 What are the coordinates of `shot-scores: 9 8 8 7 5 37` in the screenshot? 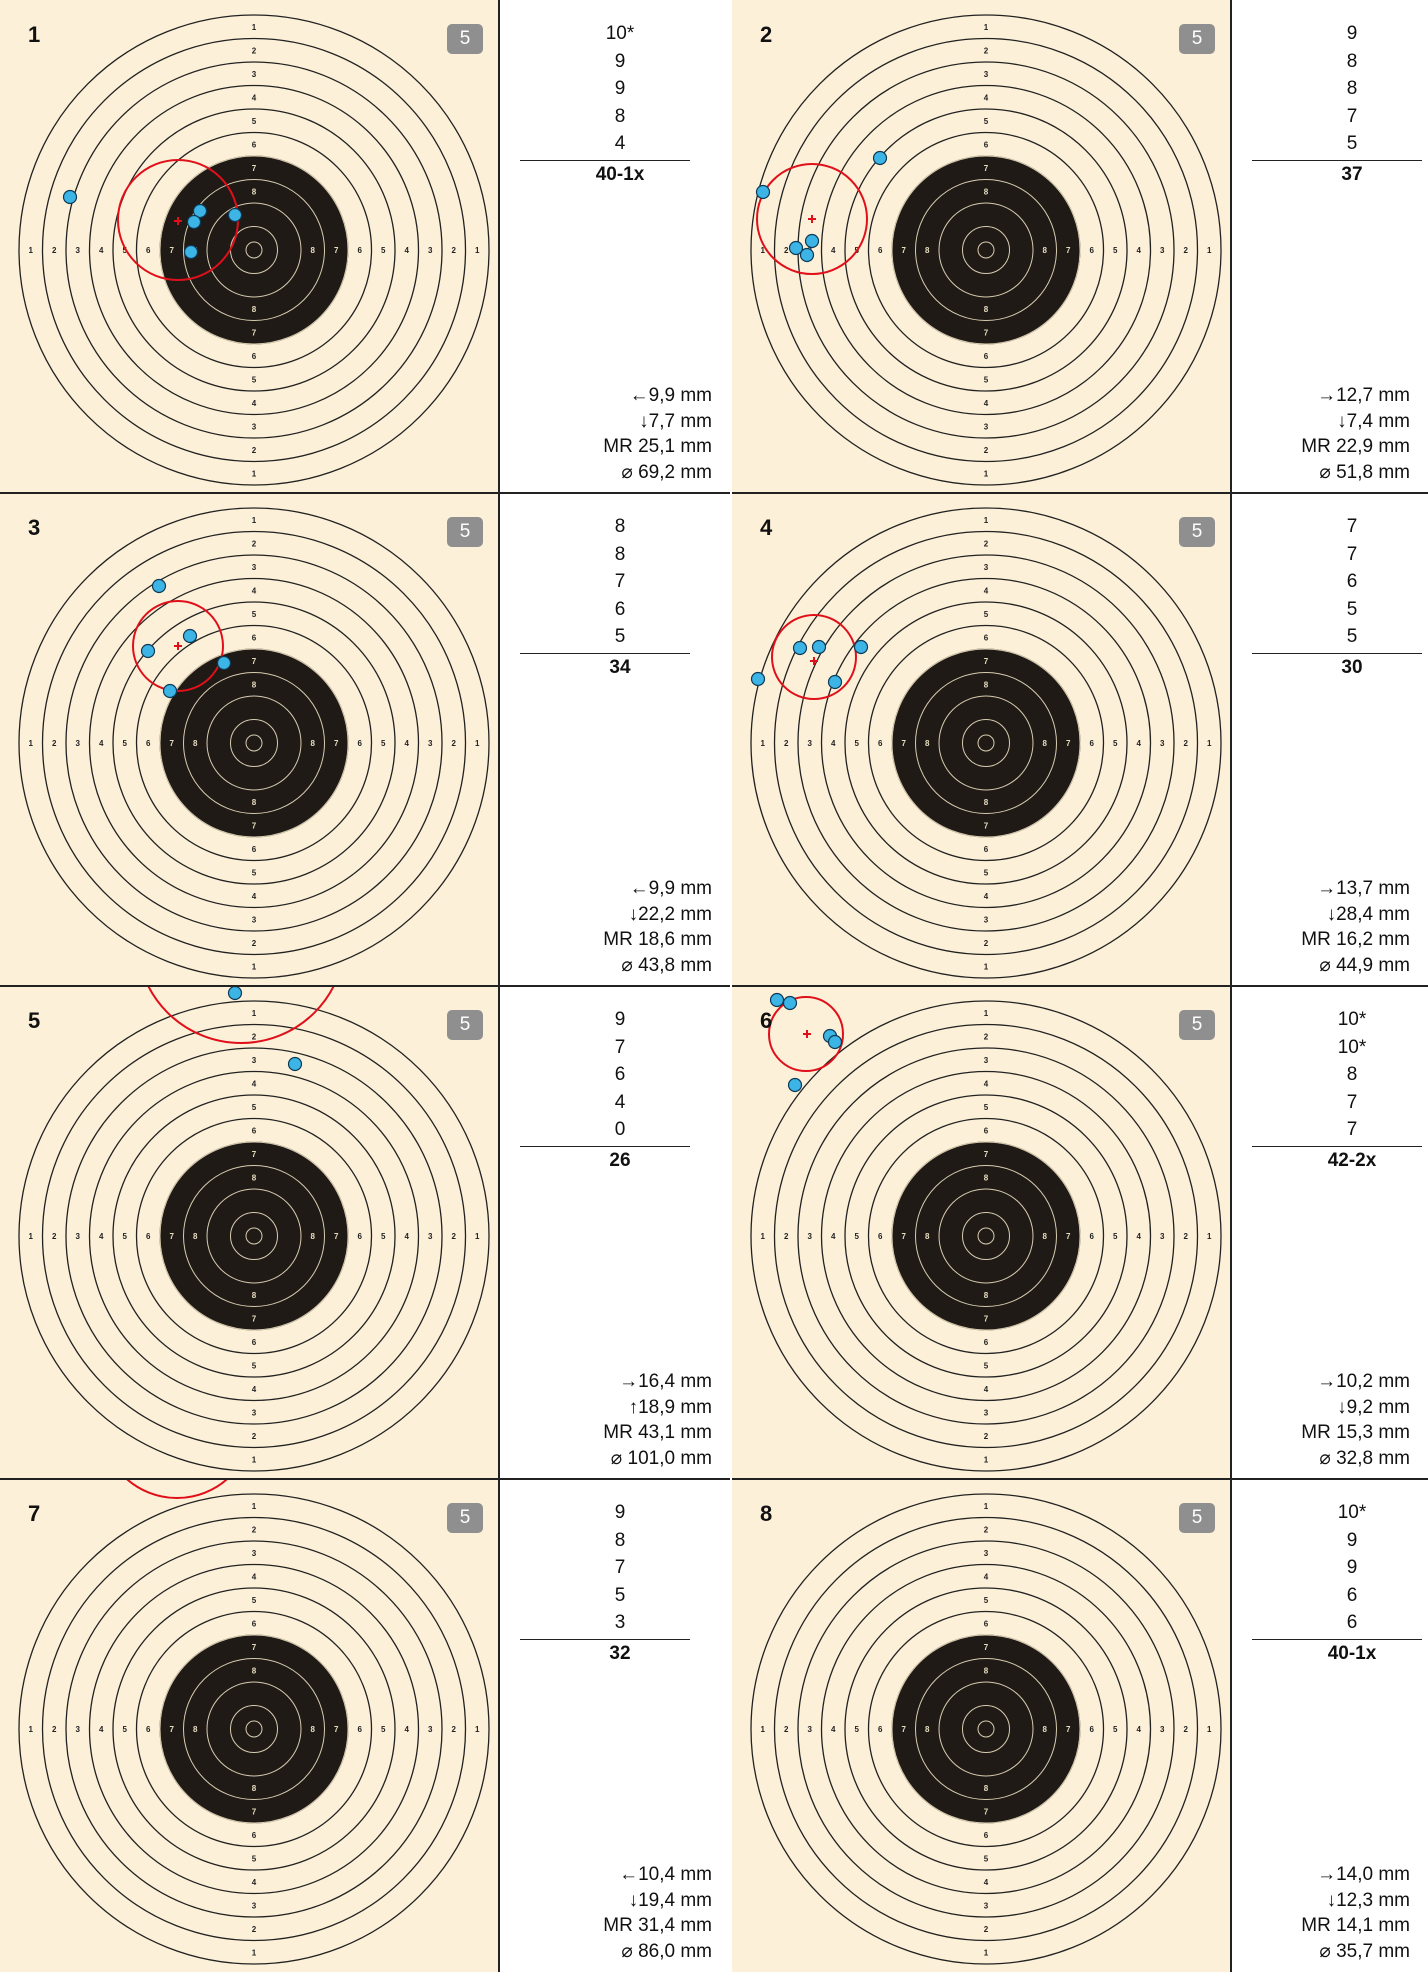 It's located at (1337, 104).